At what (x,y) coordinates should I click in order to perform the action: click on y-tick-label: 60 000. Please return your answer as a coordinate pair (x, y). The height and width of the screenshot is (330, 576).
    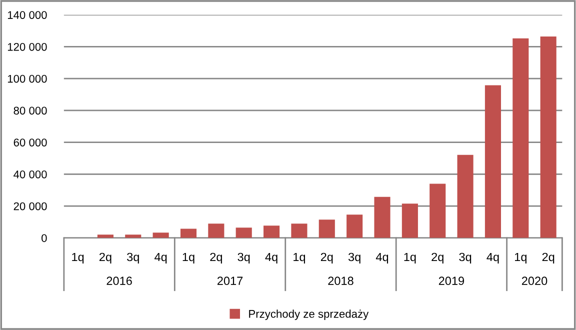
    Looking at the image, I should click on (30, 142).